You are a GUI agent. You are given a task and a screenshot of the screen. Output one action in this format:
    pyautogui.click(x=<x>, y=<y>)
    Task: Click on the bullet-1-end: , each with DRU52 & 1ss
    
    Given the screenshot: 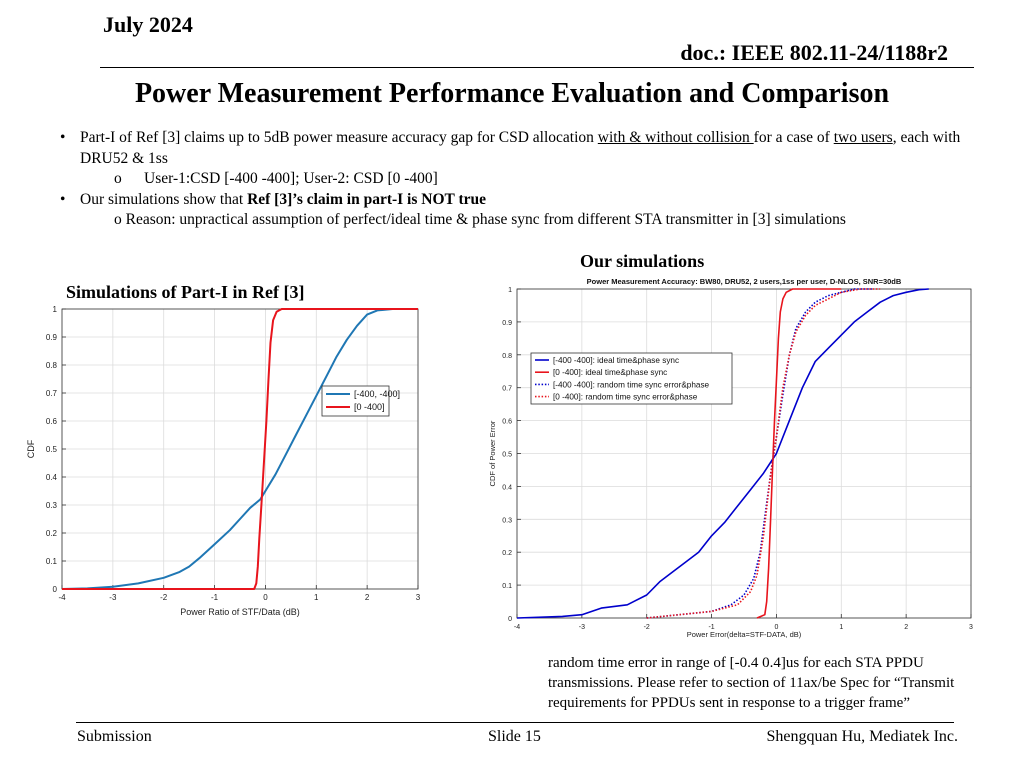 What is the action you would take?
    pyautogui.click(x=520, y=148)
    